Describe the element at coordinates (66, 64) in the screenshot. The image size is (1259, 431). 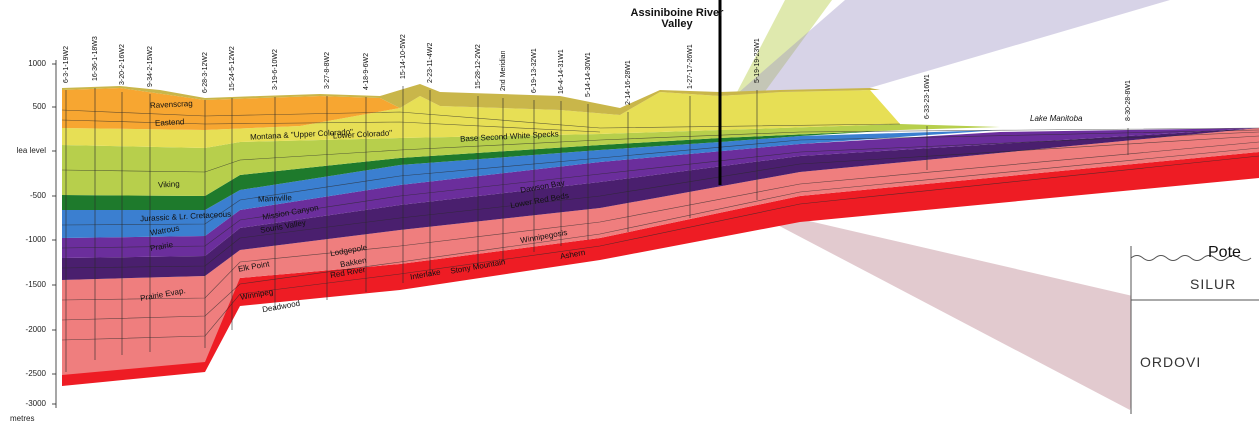
I see `well-label: 6-3-1-19W2` at that location.